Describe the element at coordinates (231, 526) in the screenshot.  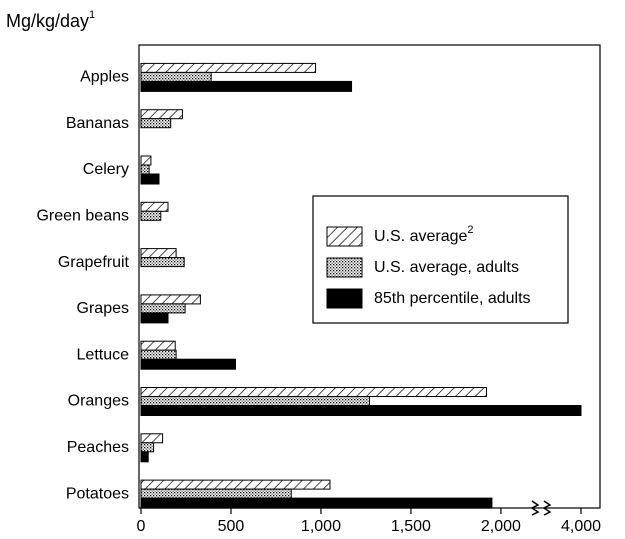
I see `x-tick-label: 500` at that location.